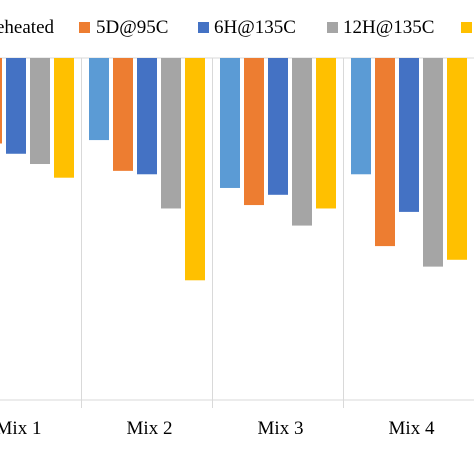  What do you see at coordinates (27, 27) in the screenshot?
I see `legend-label-eheated: eheated` at bounding box center [27, 27].